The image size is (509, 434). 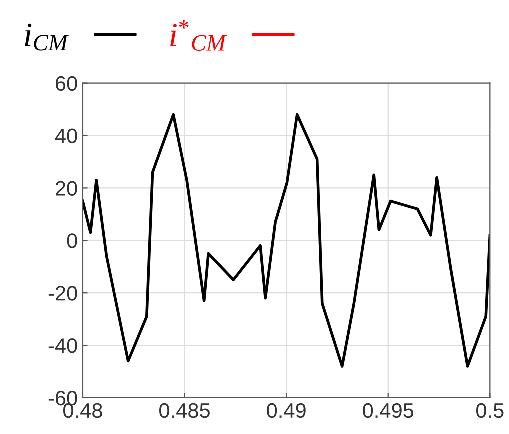 I want to click on legend-label: i$_{CM}$, so click(x=47, y=37).